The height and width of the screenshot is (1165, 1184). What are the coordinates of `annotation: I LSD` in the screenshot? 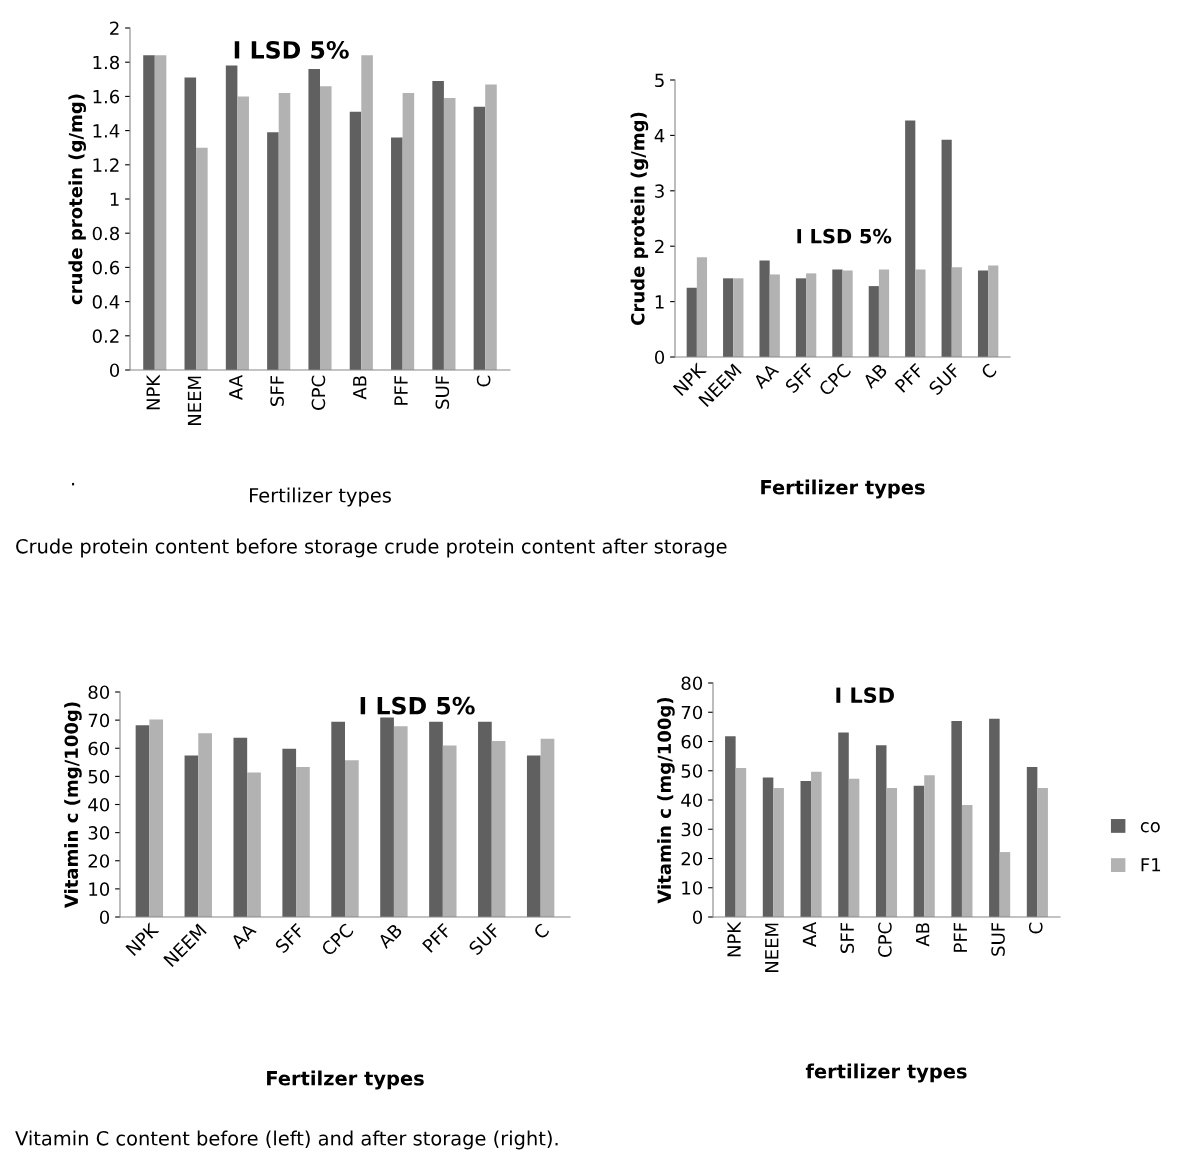 It's located at (865, 695).